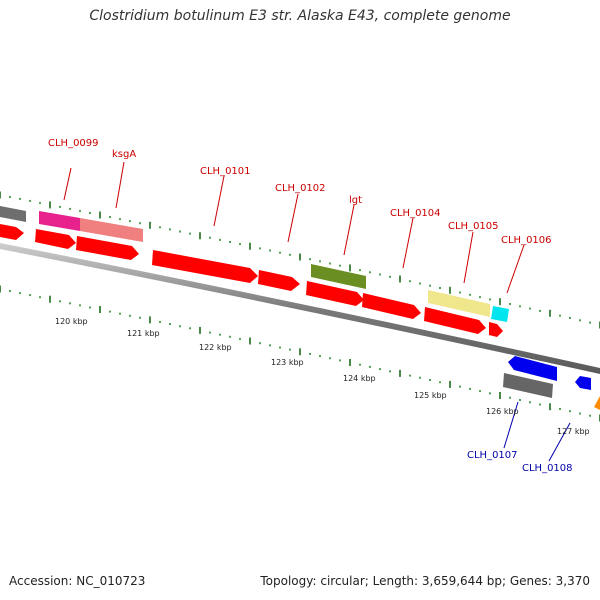 Image resolution: width=600 pixels, height=600 pixels. What do you see at coordinates (77, 581) in the screenshot?
I see `accession-text: Accession: NC_010723` at bounding box center [77, 581].